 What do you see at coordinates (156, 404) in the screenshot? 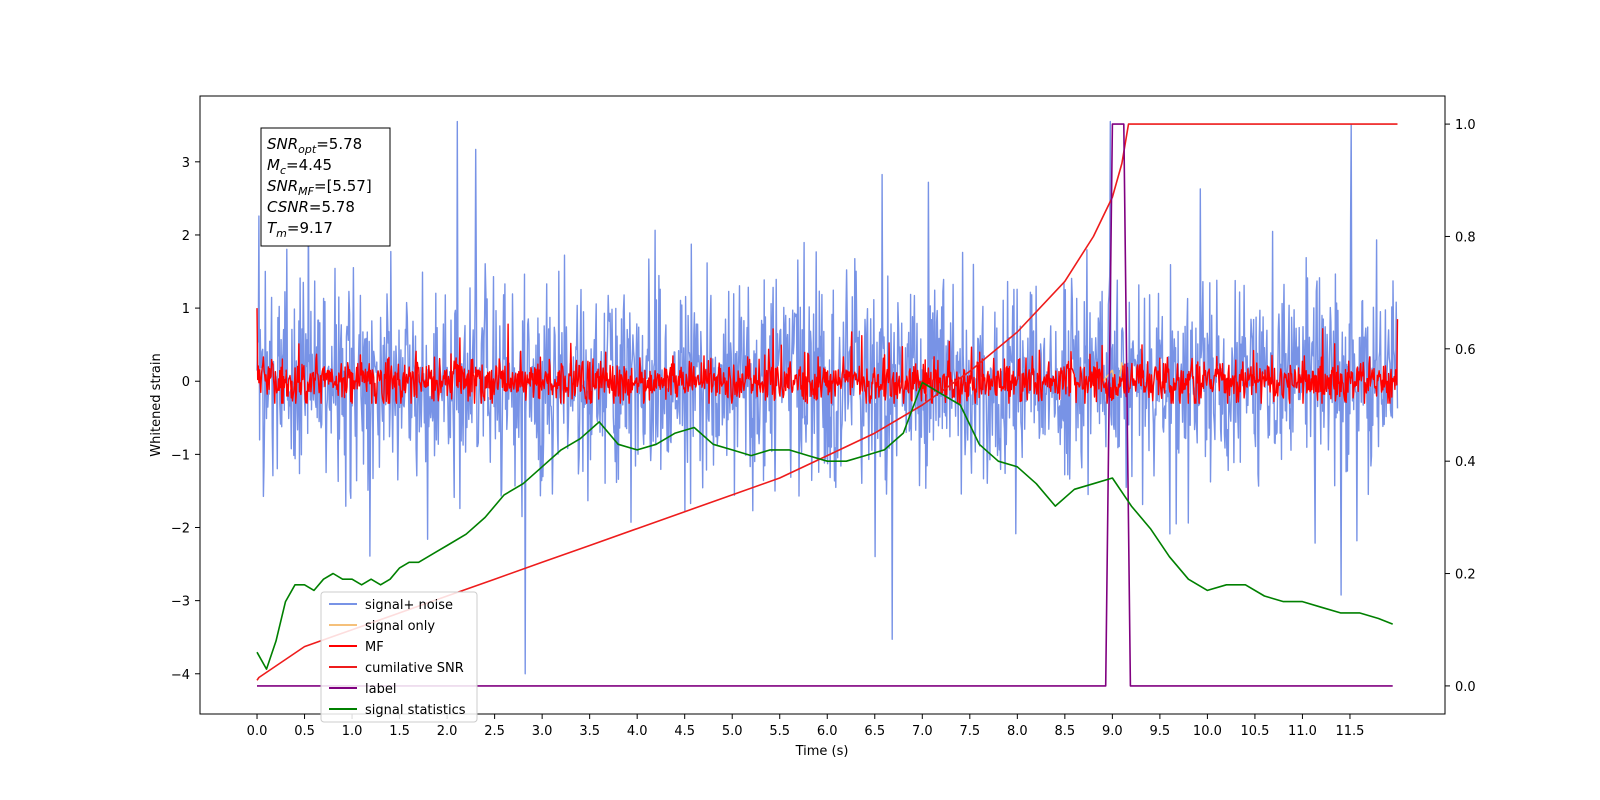
I see `y-axis-label: Whitened strain` at bounding box center [156, 404].